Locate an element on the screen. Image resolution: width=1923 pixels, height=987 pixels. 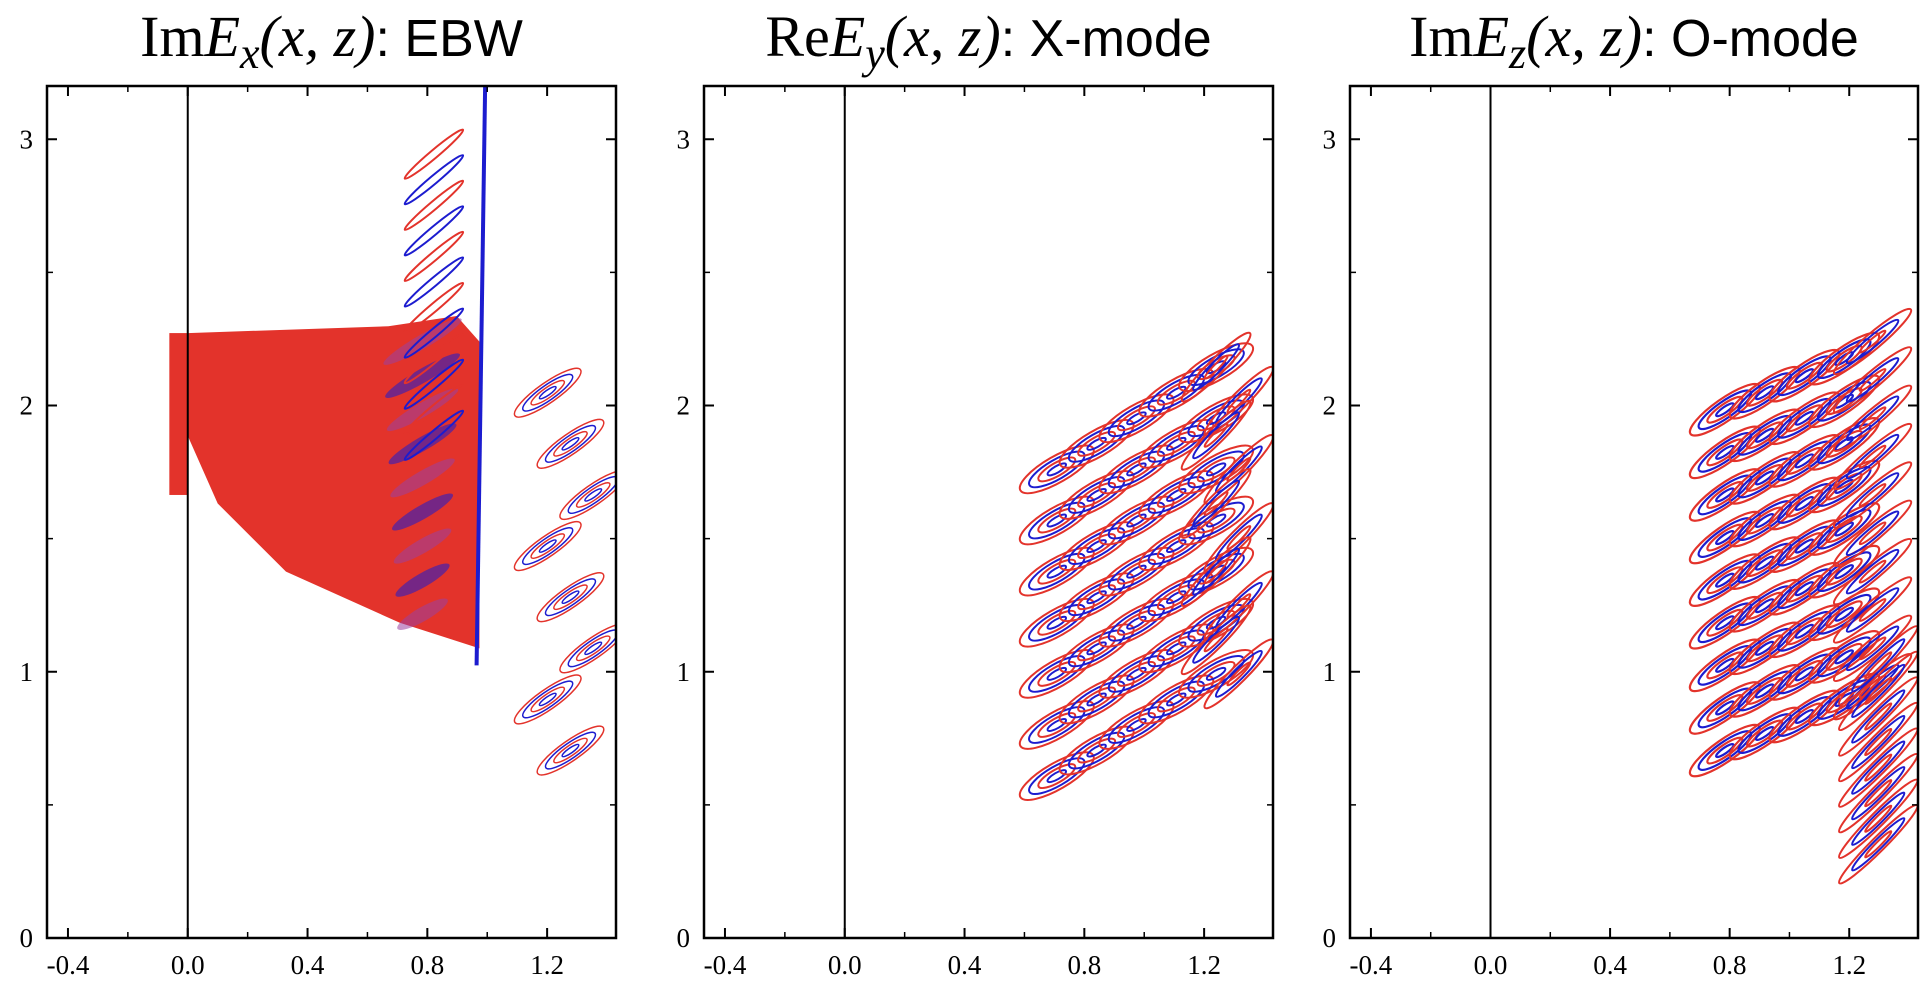
title-sub: y is located at coordinates (873, 53).